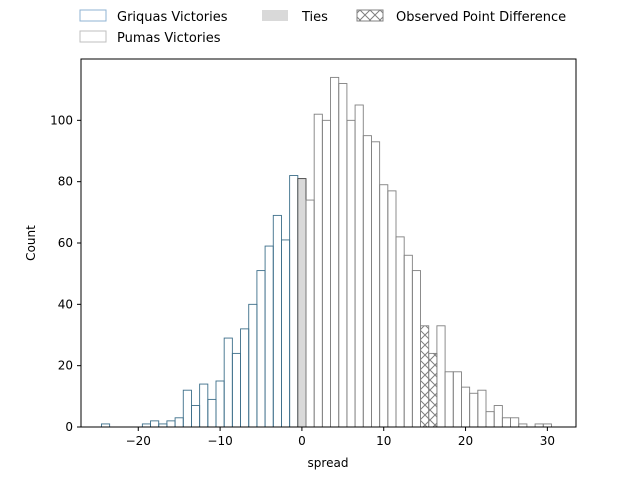 This screenshot has height=480, width=640. Describe the element at coordinates (204, 405) in the screenshot. I see `bar-griquas-victories--12` at that location.